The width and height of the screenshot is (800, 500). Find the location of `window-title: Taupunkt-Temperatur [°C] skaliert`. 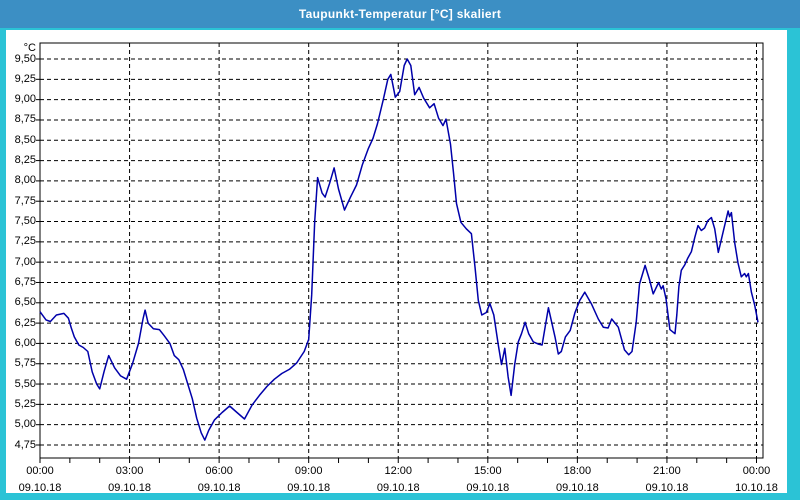

window-title: Taupunkt-Temperatur [°C] skaliert is located at coordinates (400, 14).